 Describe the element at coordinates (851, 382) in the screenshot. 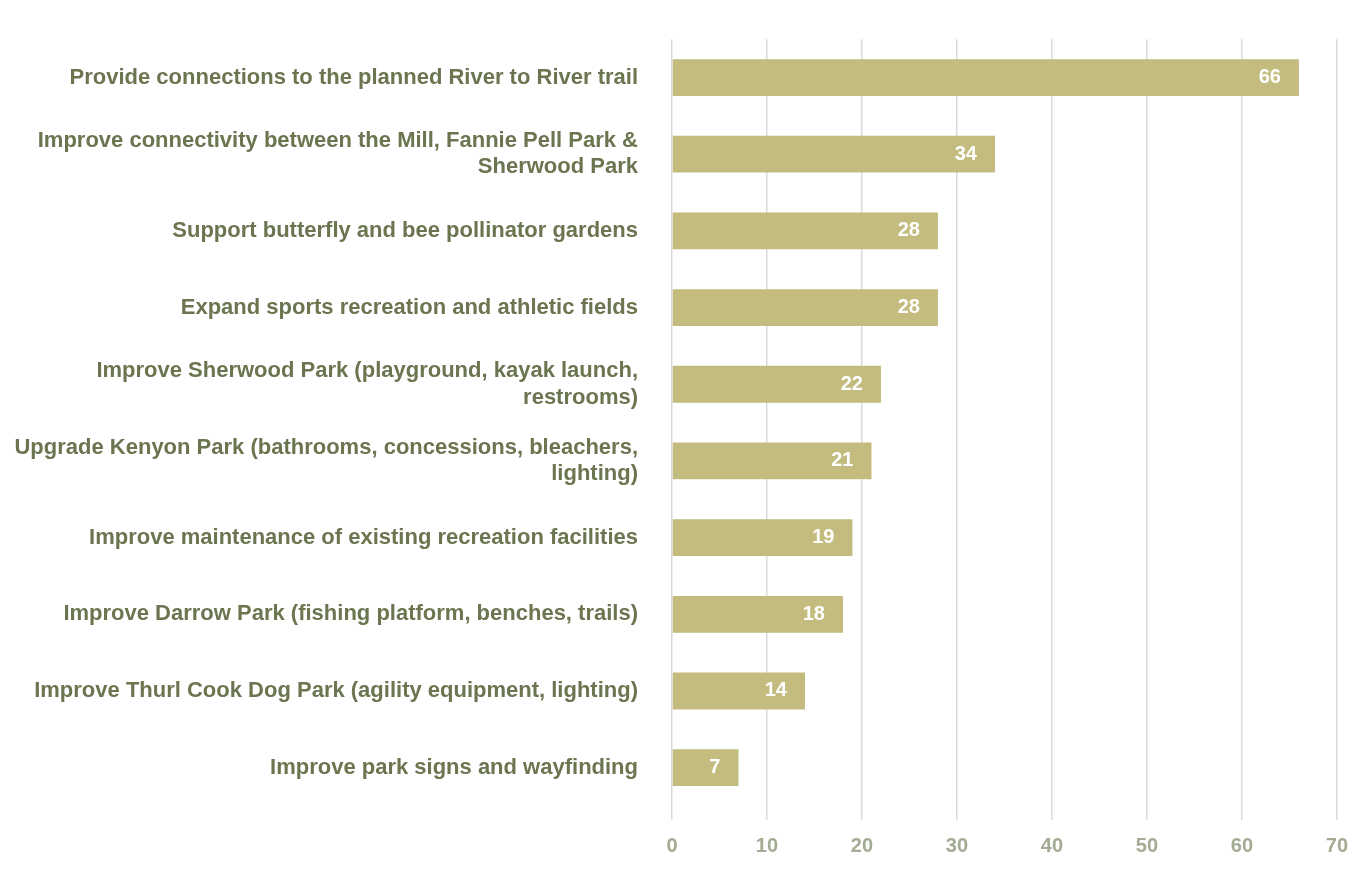

I see `data-label: 22` at that location.